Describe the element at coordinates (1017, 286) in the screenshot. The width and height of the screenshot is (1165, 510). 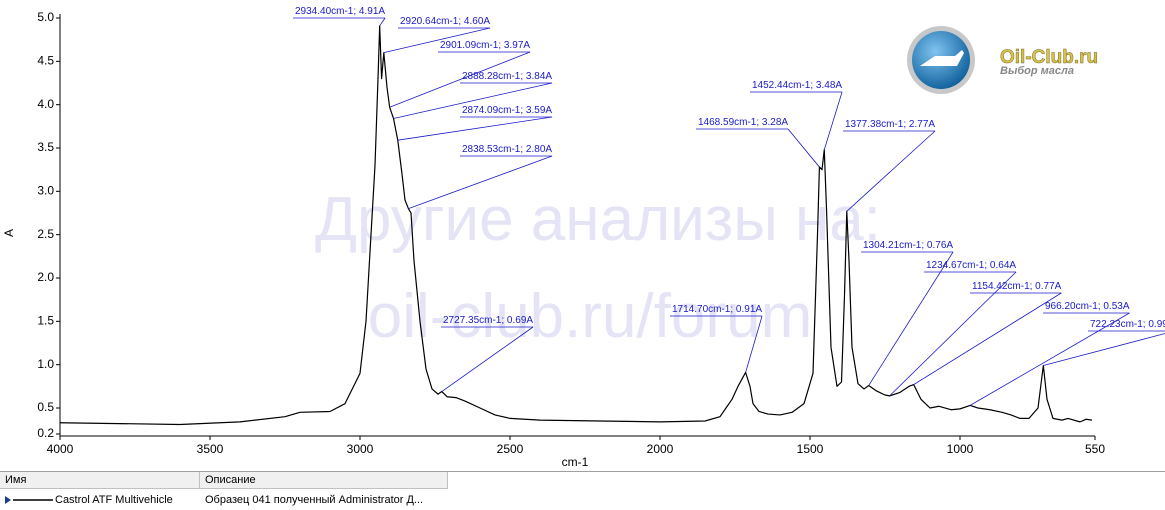
I see `peak-label: 1154.42cm-1; 0.77A` at that location.